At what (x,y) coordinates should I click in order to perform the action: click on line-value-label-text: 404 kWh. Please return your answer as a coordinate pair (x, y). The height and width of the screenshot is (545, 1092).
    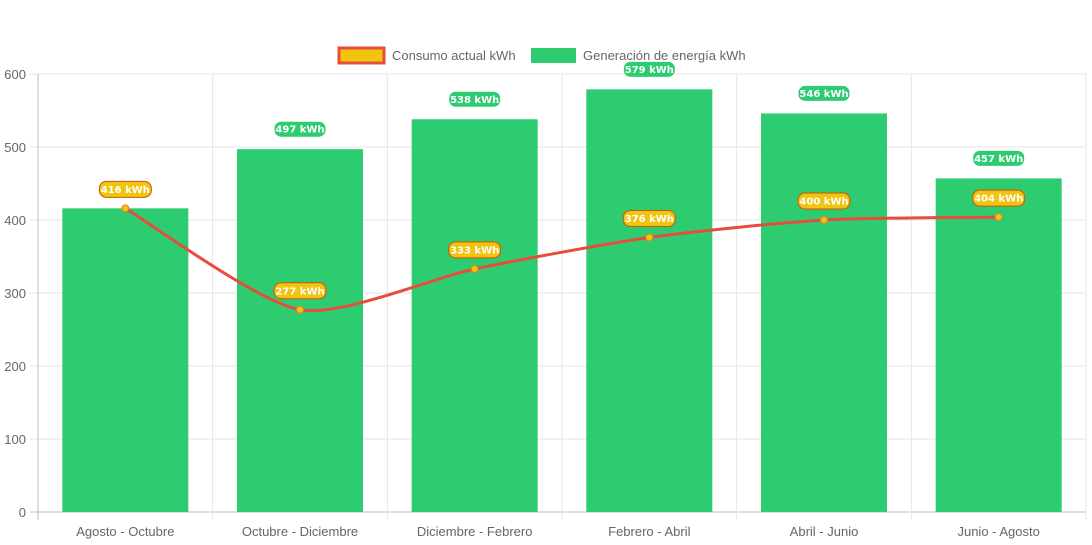
    Looking at the image, I should click on (998, 199).